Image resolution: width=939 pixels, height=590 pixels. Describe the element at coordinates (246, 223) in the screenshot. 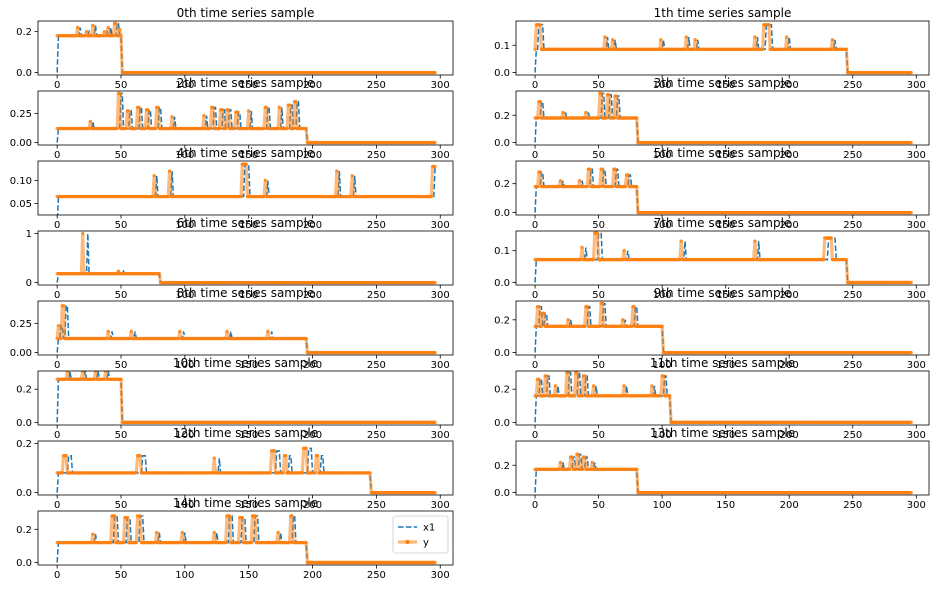

I see `subplot-title: 6th time series sample` at that location.